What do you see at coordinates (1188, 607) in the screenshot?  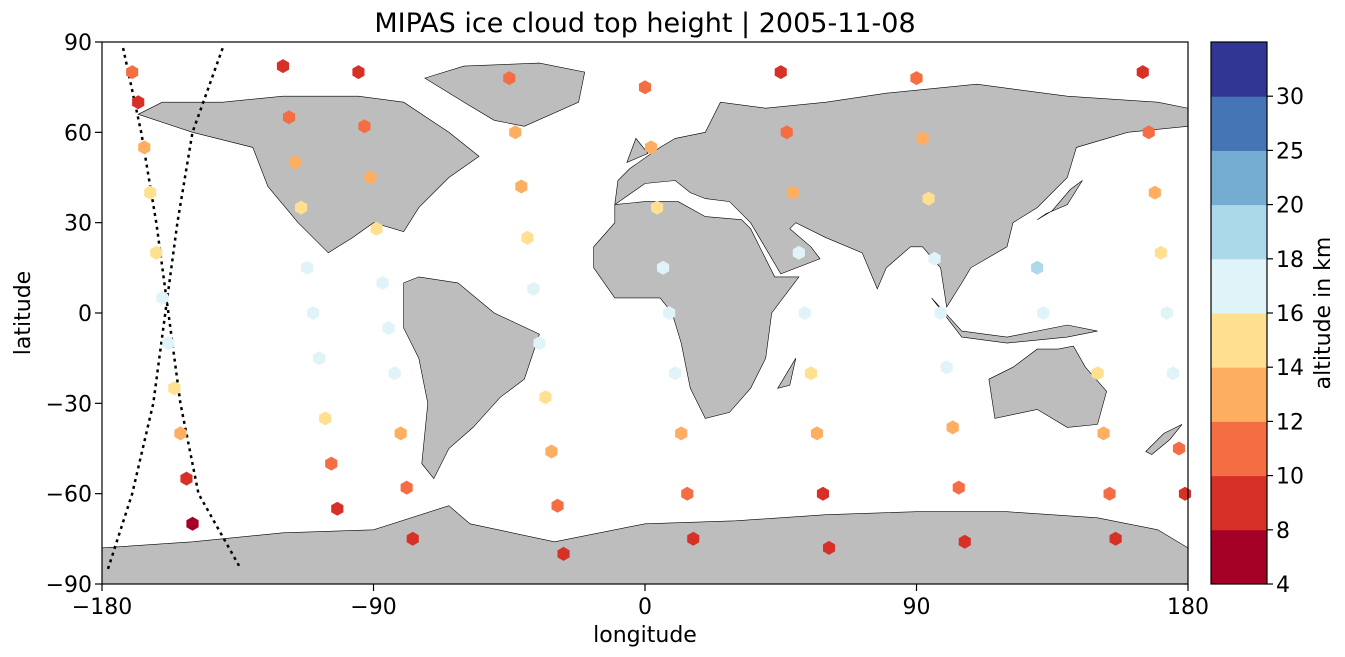 I see `x-tick-label: 180` at bounding box center [1188, 607].